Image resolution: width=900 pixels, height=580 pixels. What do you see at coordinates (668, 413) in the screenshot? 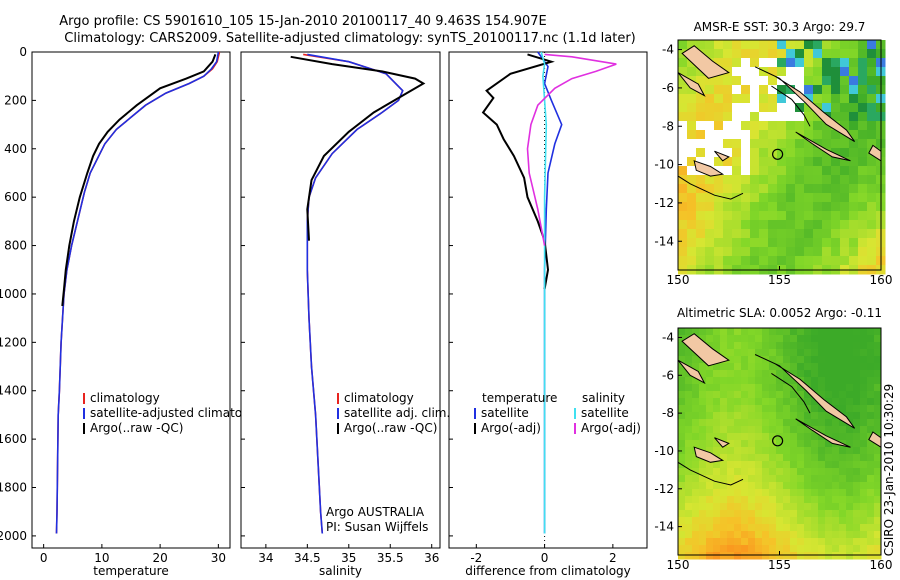
I see `y-tick-label: -8` at bounding box center [668, 413].